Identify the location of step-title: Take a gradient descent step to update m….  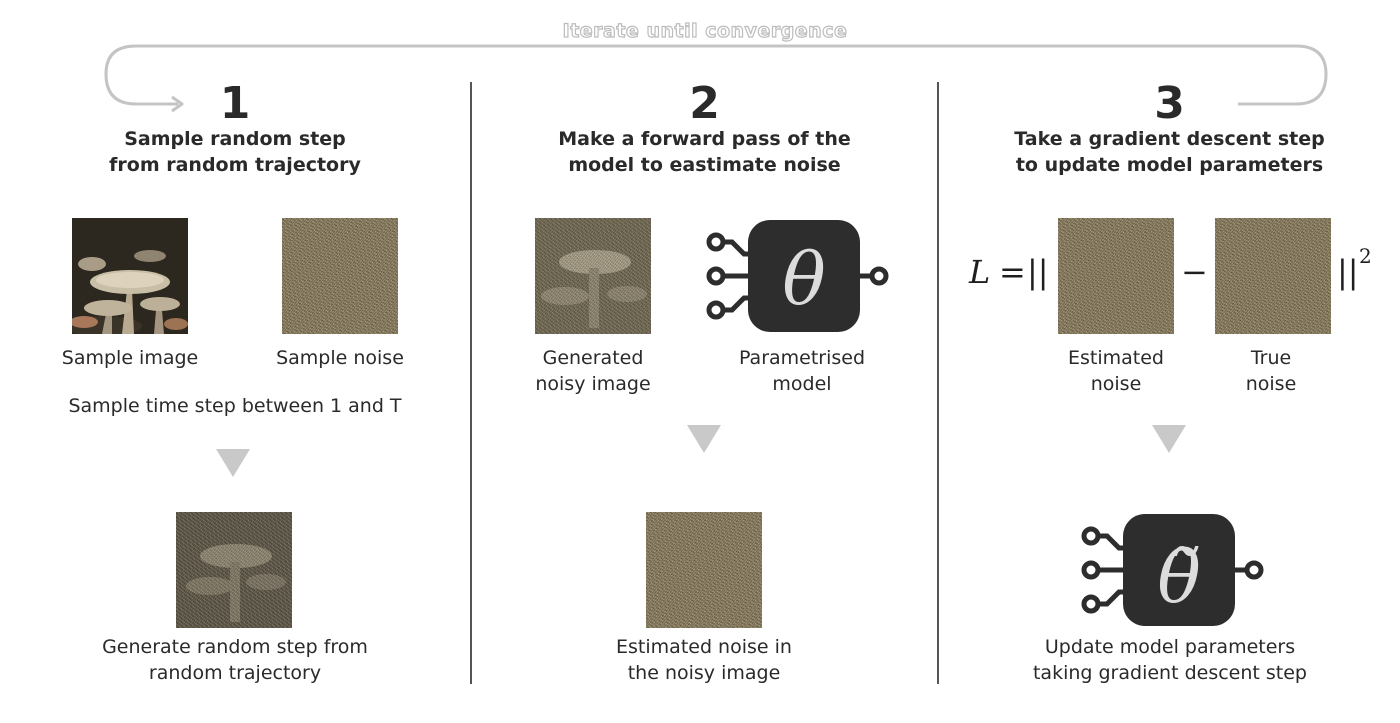
(1169, 152).